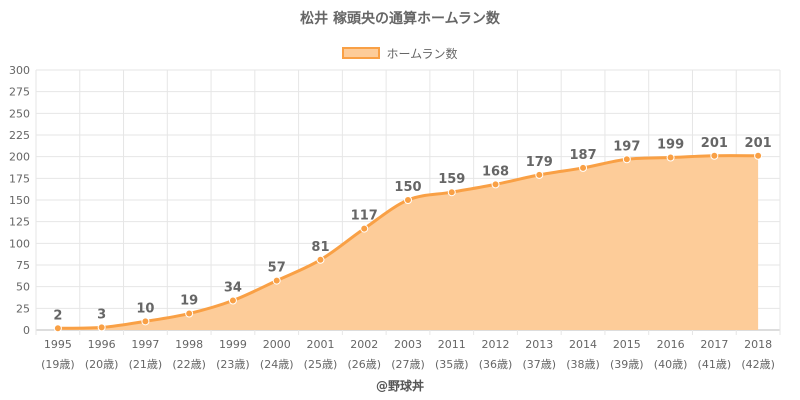  Describe the element at coordinates (496, 344) in the screenshot. I see `x-tick-label: 2012` at that location.